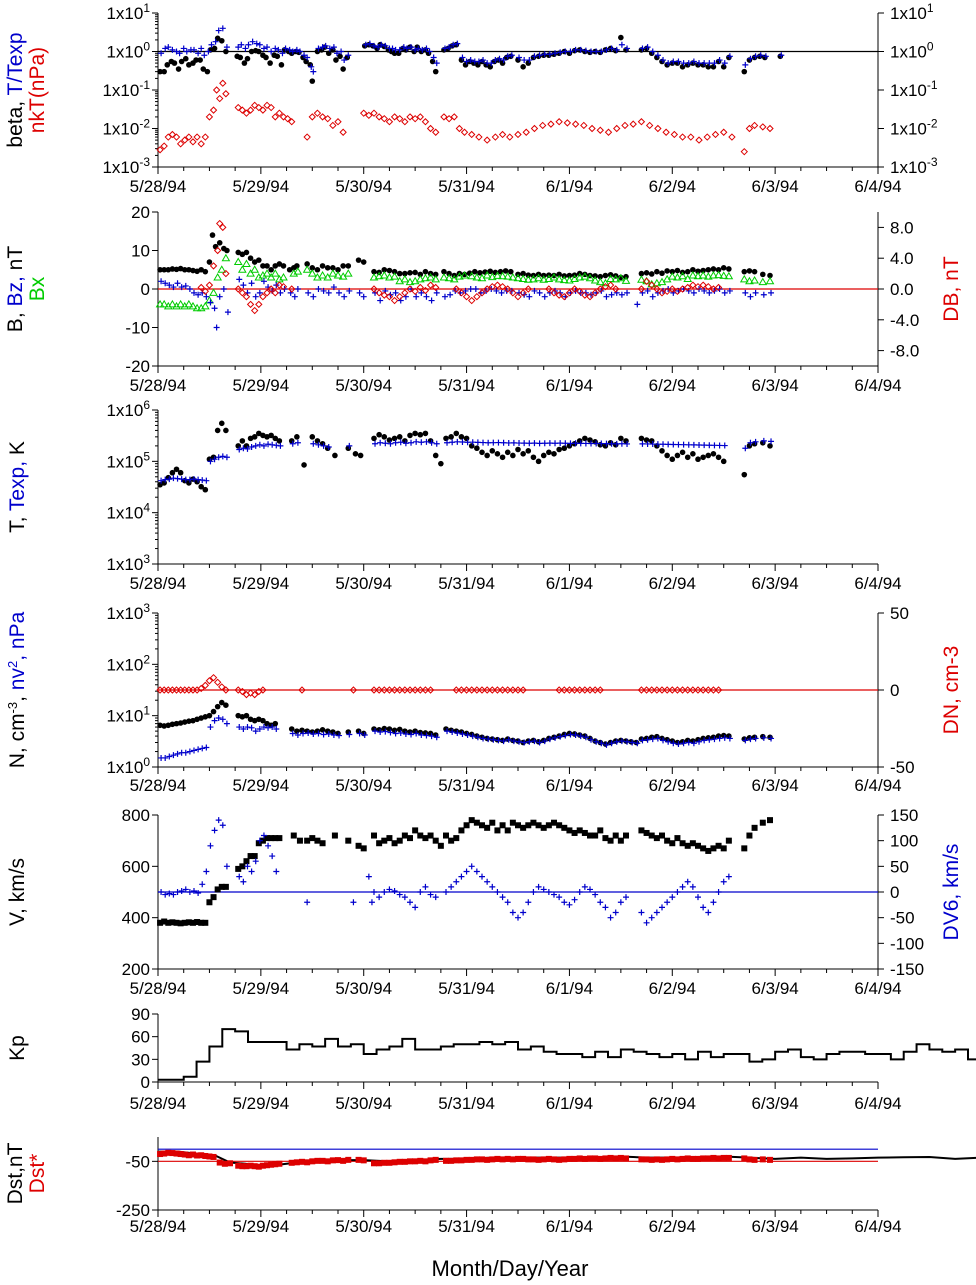  I want to click on y-tick-label: -10, so click(137, 328).